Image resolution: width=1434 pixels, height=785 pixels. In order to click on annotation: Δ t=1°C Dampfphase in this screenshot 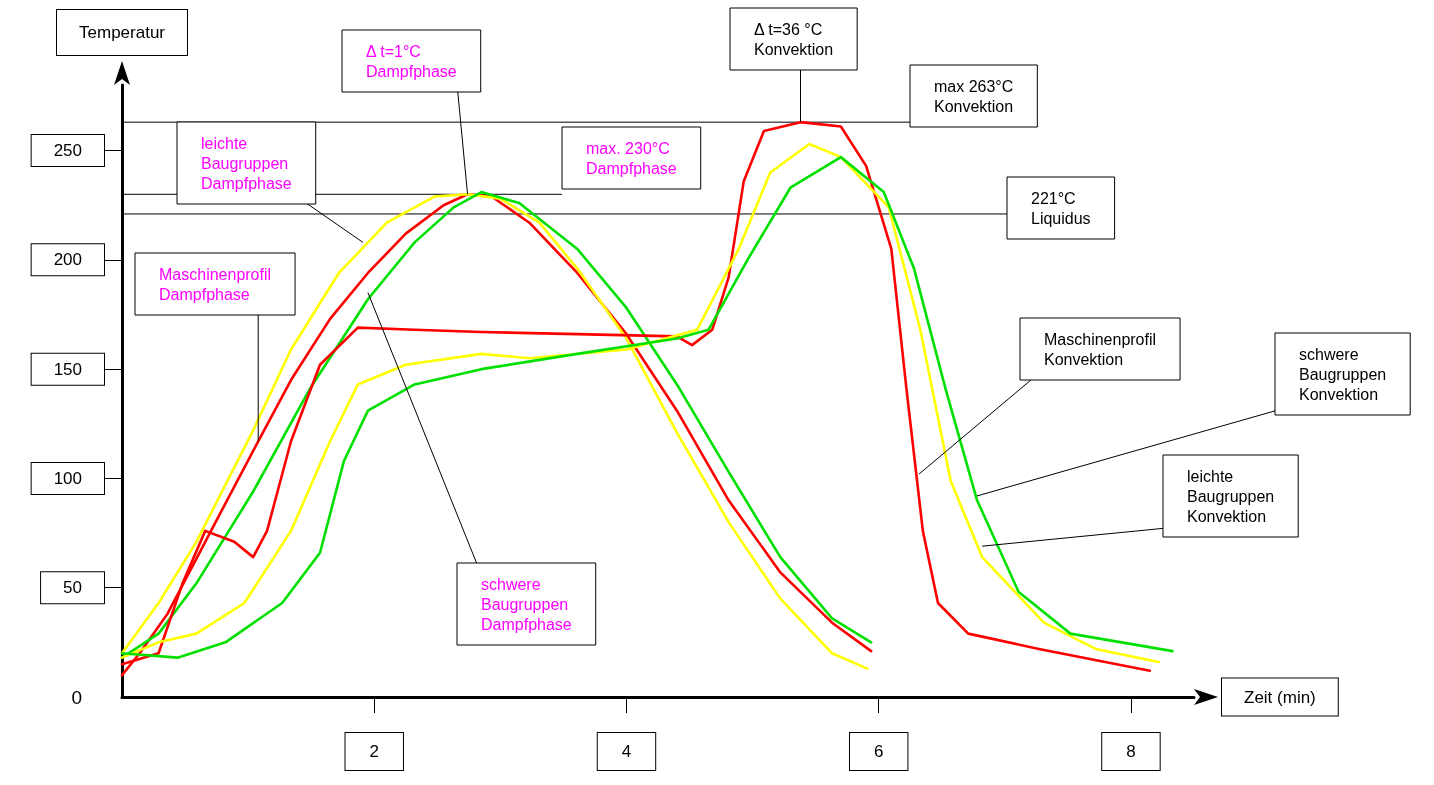, I will do `click(411, 61)`.